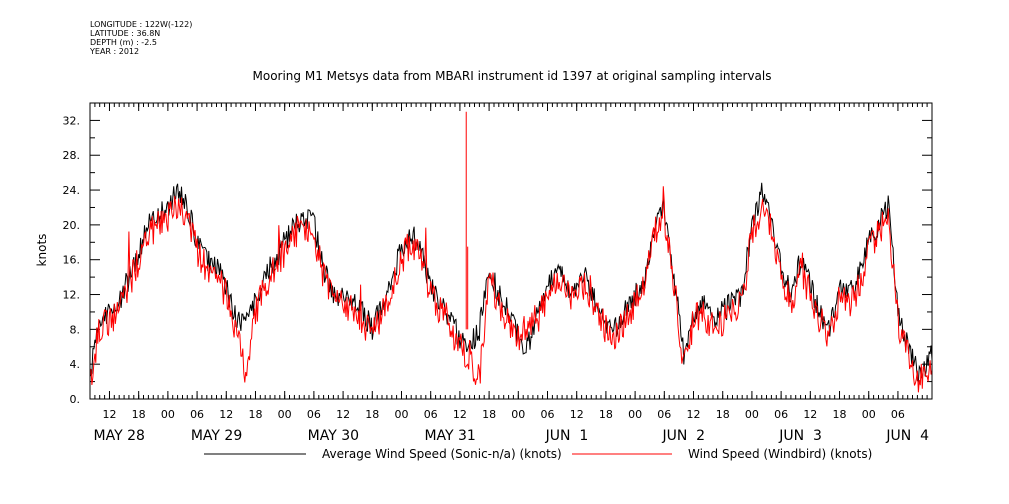 This screenshot has height=504, width=1009. I want to click on x-day-label: MAY 30, so click(333, 436).